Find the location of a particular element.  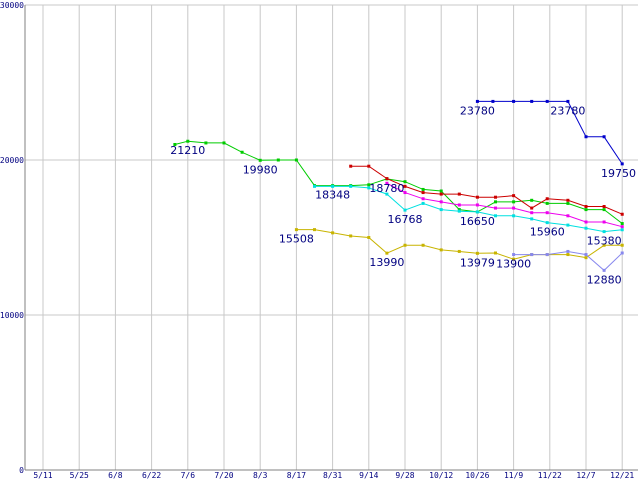

data-label: 18780 is located at coordinates (386, 188).